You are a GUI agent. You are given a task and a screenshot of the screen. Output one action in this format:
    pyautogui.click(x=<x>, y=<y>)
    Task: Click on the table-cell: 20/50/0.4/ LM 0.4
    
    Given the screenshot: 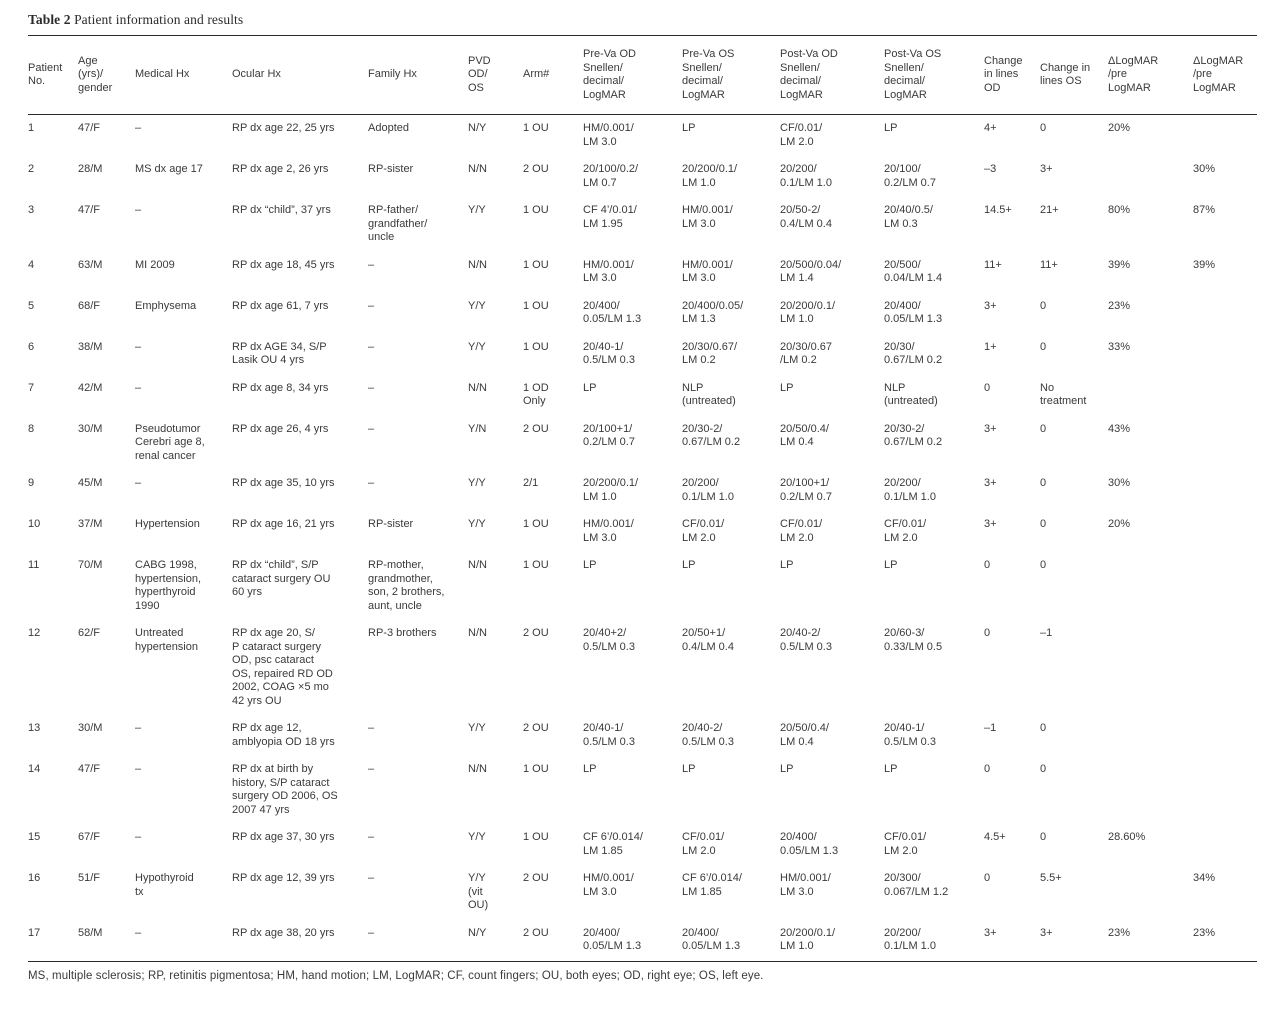 What is the action you would take?
    pyautogui.click(x=804, y=435)
    